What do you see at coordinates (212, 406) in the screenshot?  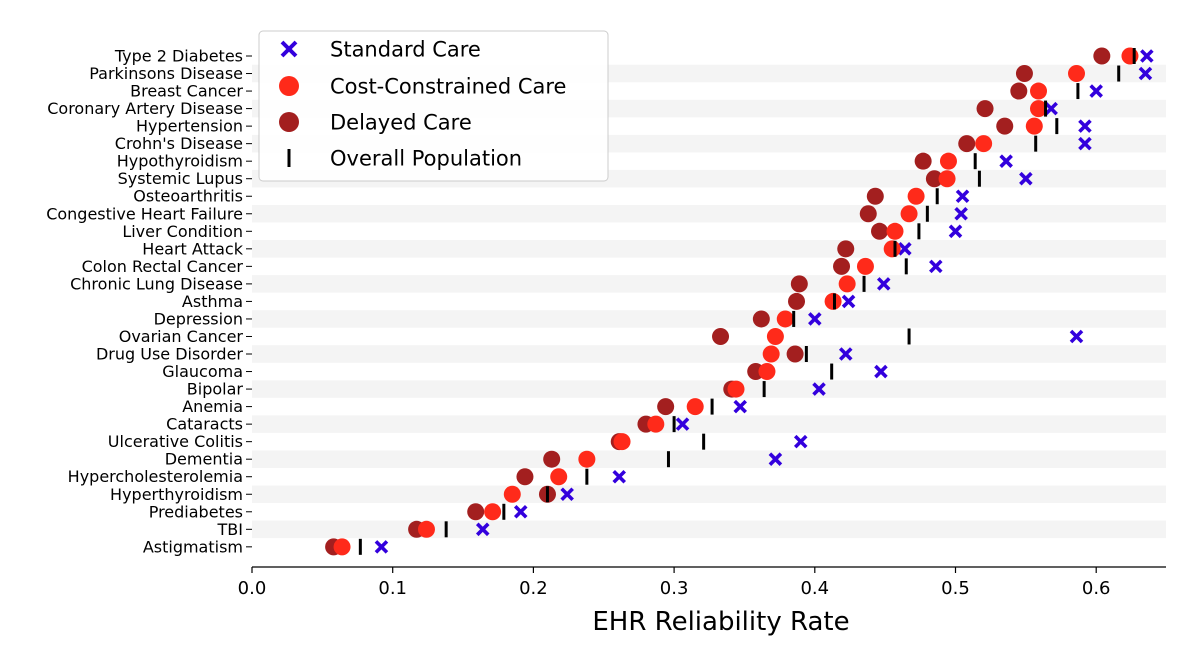 I see `category-label: Anemia` at bounding box center [212, 406].